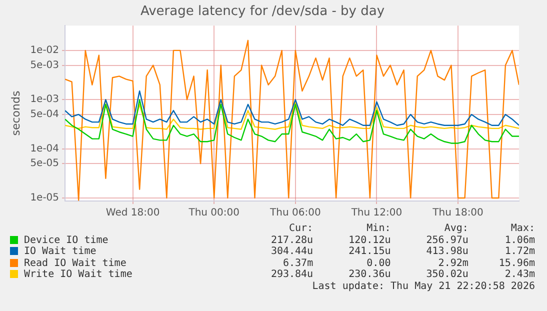  Describe the element at coordinates (423, 286) in the screenshot. I see `text: Last update: Thu May 21 22:20:58 2026` at that location.